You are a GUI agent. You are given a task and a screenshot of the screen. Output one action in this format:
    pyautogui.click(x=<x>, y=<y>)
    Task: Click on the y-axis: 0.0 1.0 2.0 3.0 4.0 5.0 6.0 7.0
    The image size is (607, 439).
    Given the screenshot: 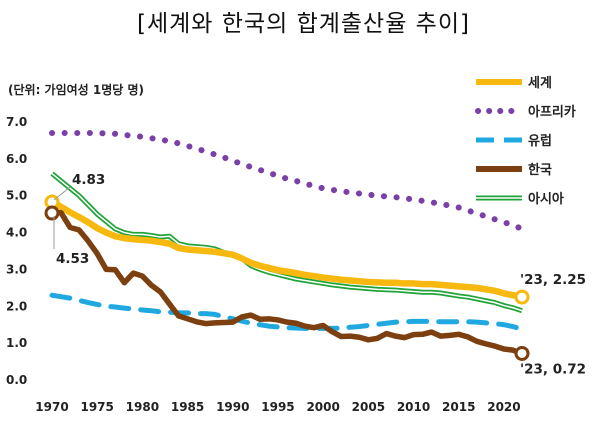 What is the action you would take?
    pyautogui.click(x=16, y=251)
    